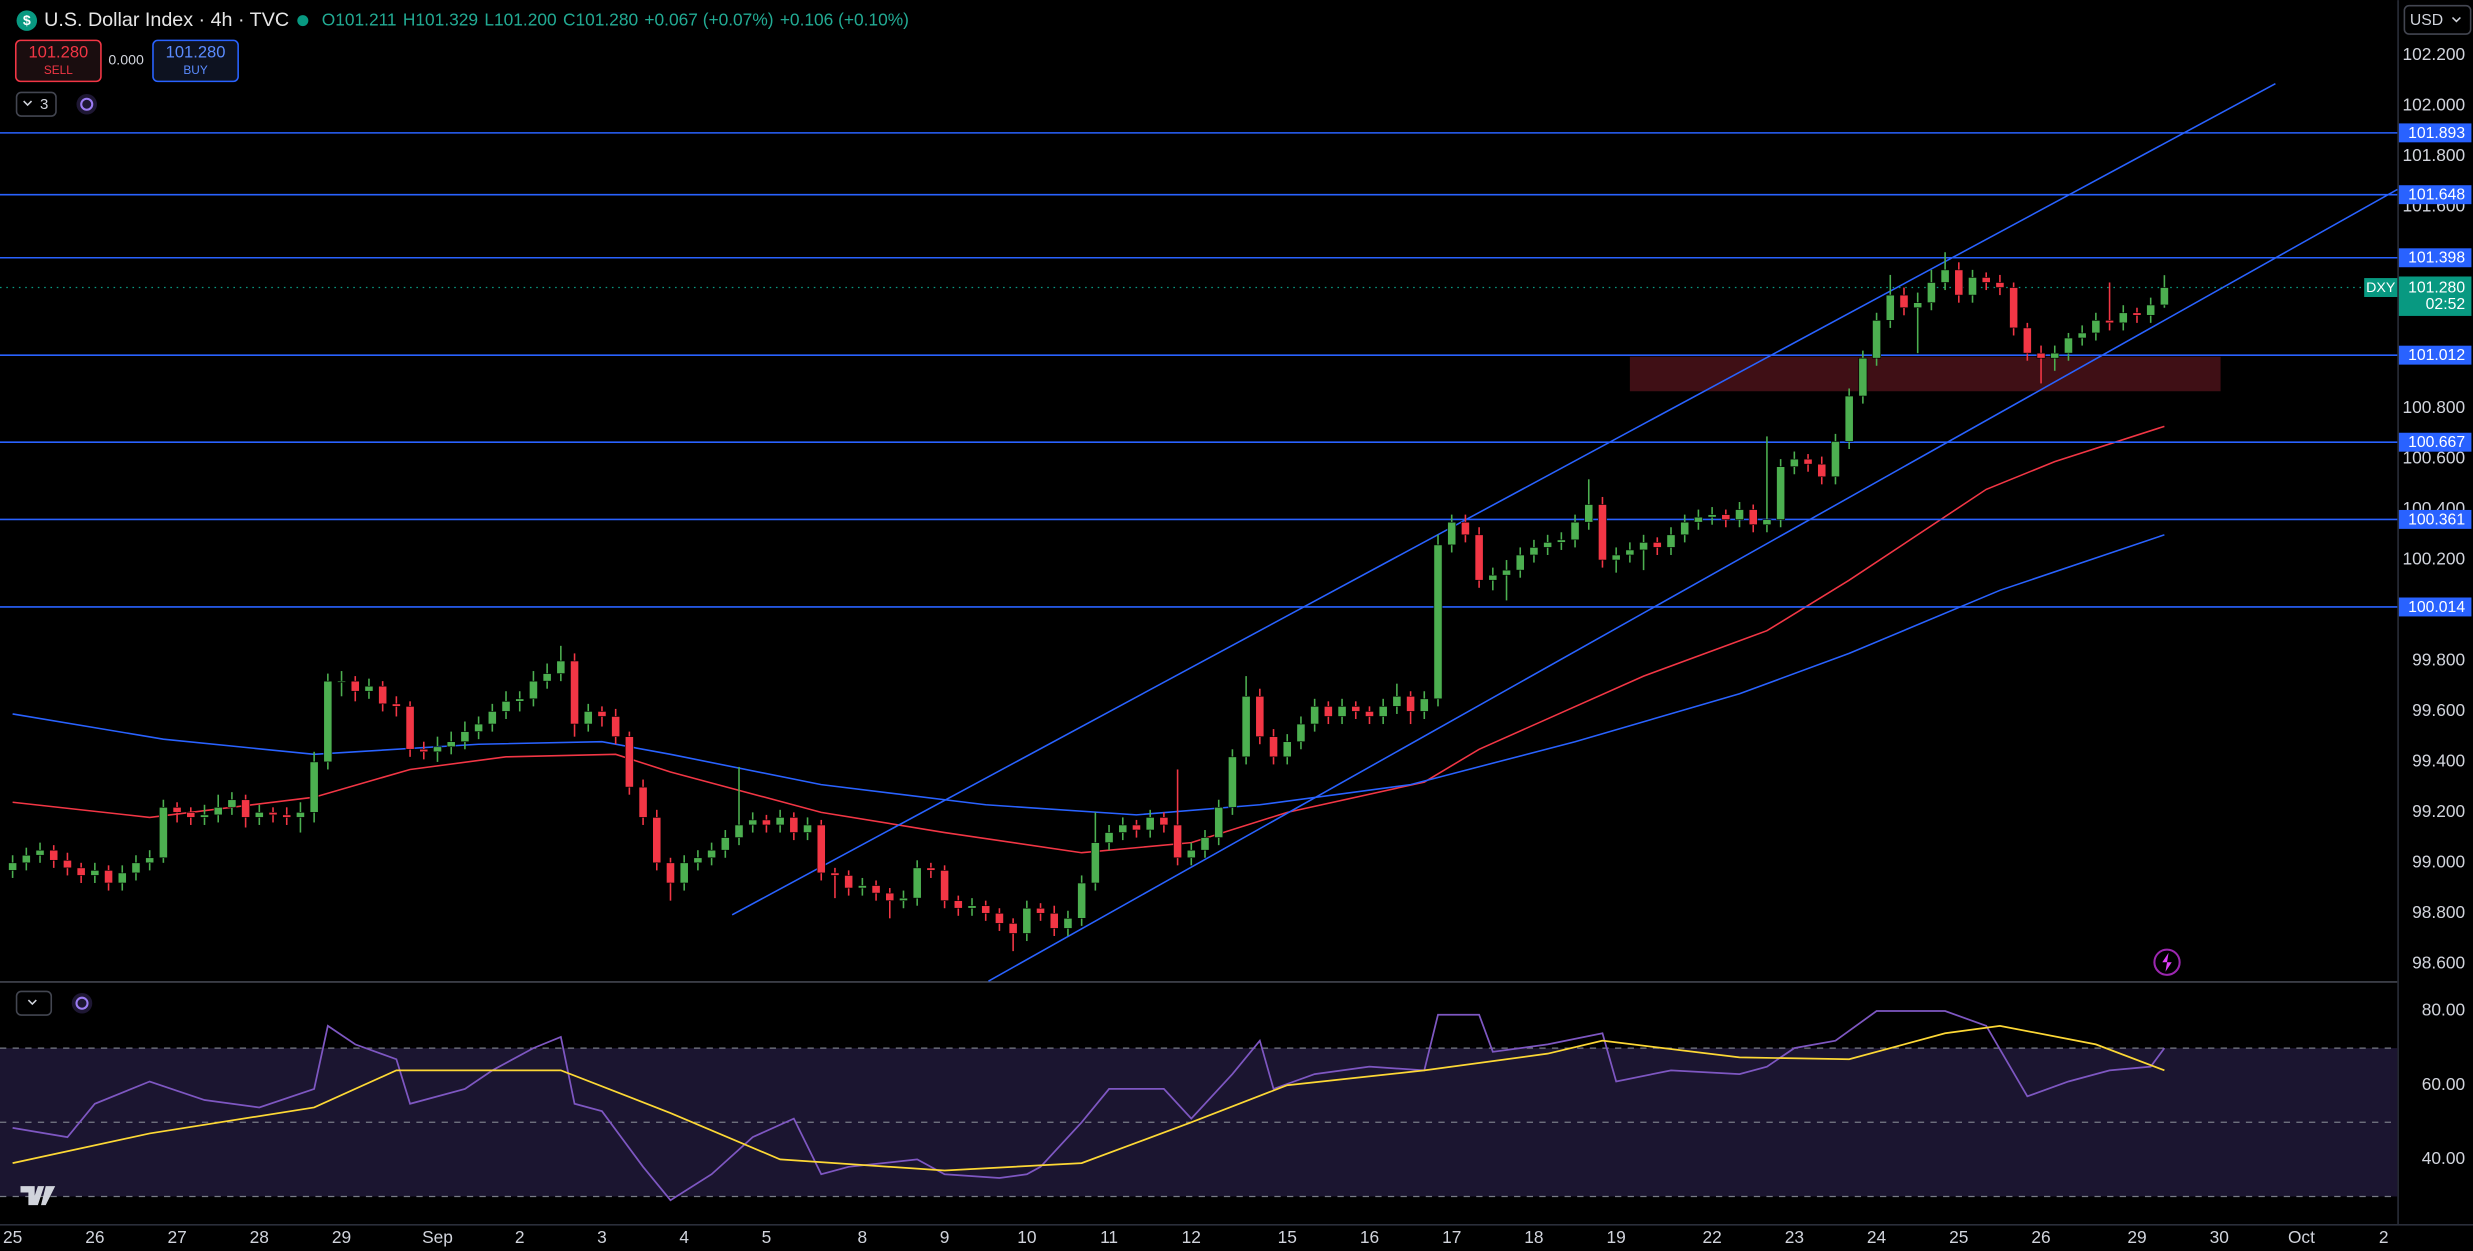  I want to click on y-tick-label: 102.200, so click(2433, 54).